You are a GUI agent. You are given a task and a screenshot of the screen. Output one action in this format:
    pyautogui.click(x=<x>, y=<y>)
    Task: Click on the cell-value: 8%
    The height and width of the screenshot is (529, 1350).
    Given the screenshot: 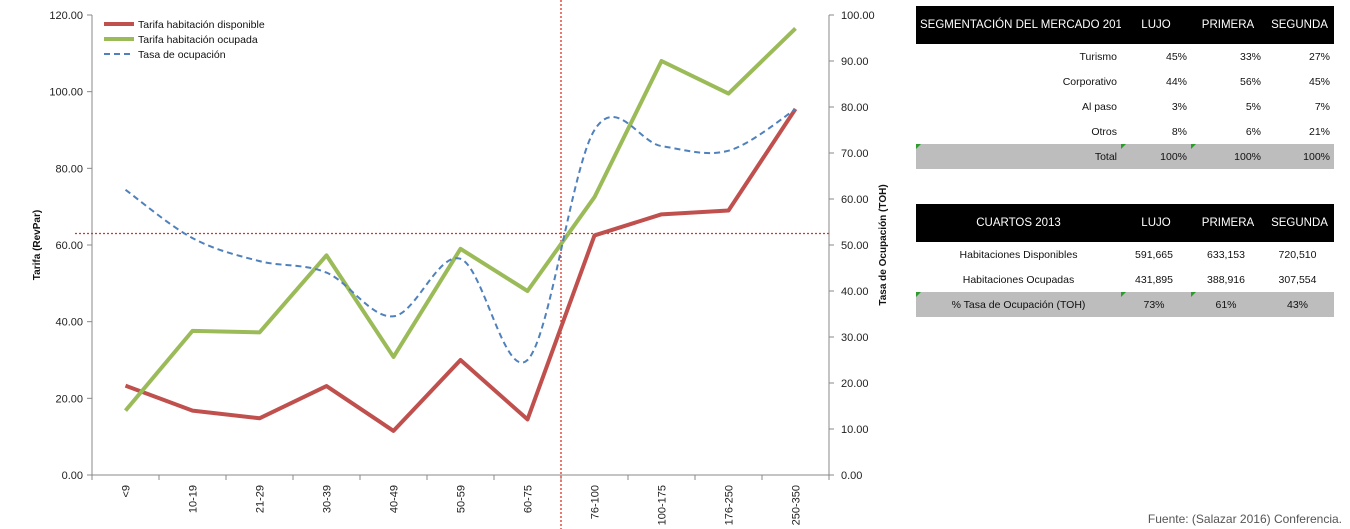 What is the action you would take?
    pyautogui.click(x=1179, y=131)
    